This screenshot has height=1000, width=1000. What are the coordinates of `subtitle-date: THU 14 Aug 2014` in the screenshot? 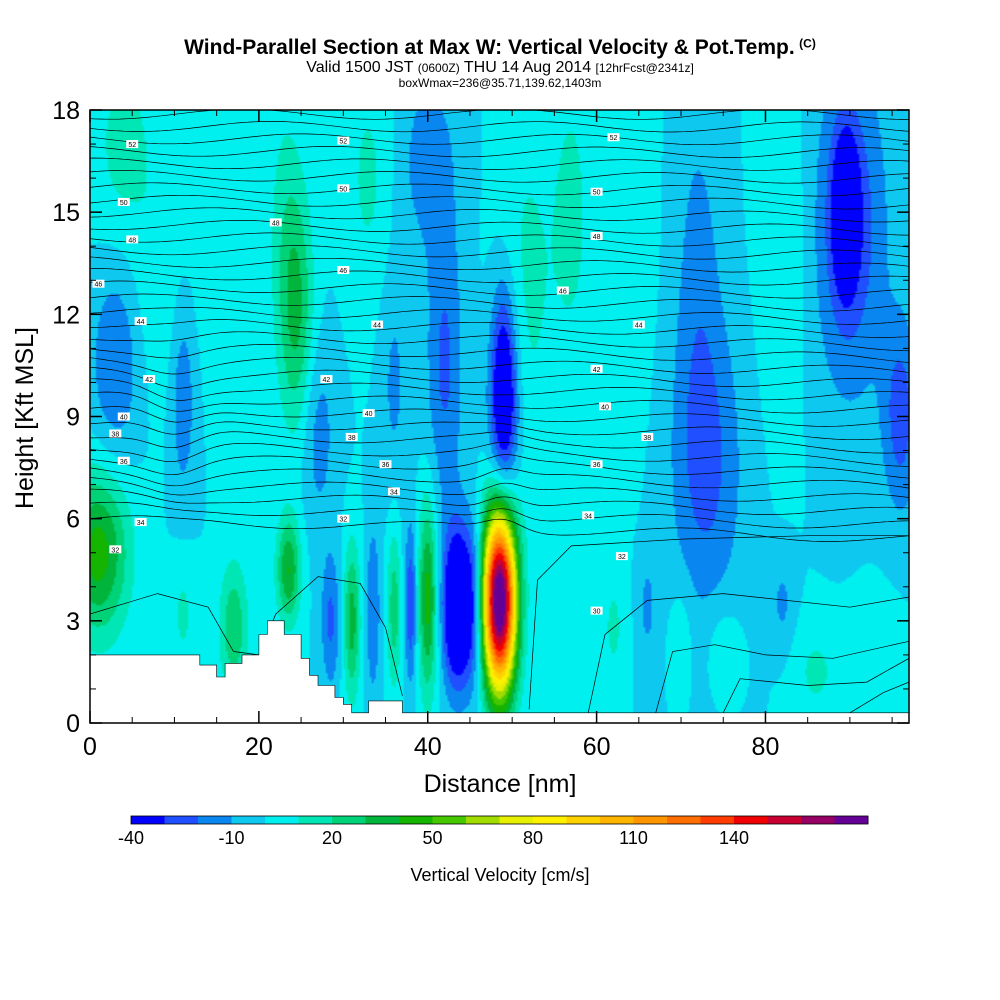 It's located at (527, 67).